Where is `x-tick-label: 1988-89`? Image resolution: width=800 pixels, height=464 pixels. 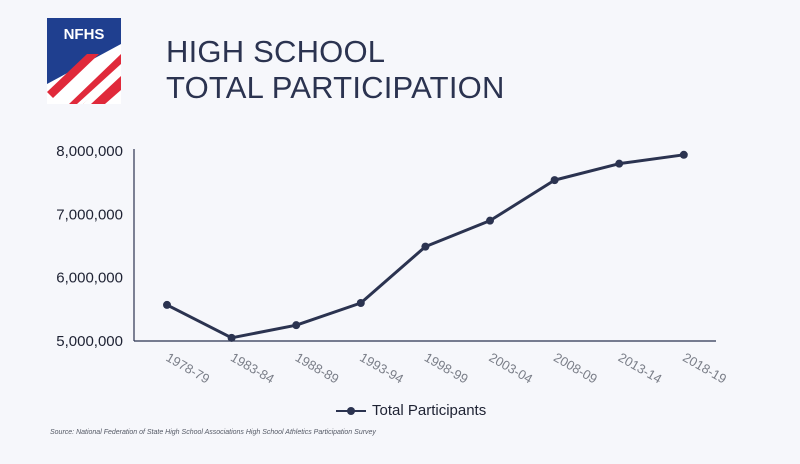
x-tick-label: 1988-89 is located at coordinates (317, 368).